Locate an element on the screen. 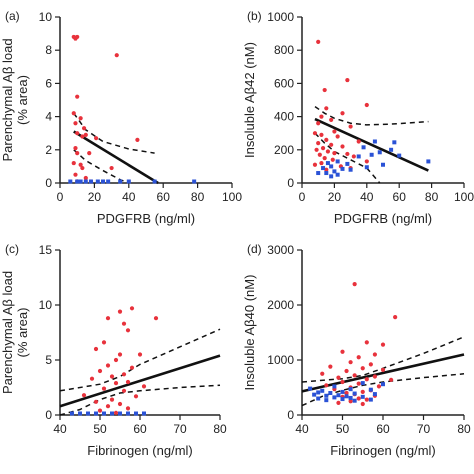  panel-label: (b) is located at coordinates (254, 16).